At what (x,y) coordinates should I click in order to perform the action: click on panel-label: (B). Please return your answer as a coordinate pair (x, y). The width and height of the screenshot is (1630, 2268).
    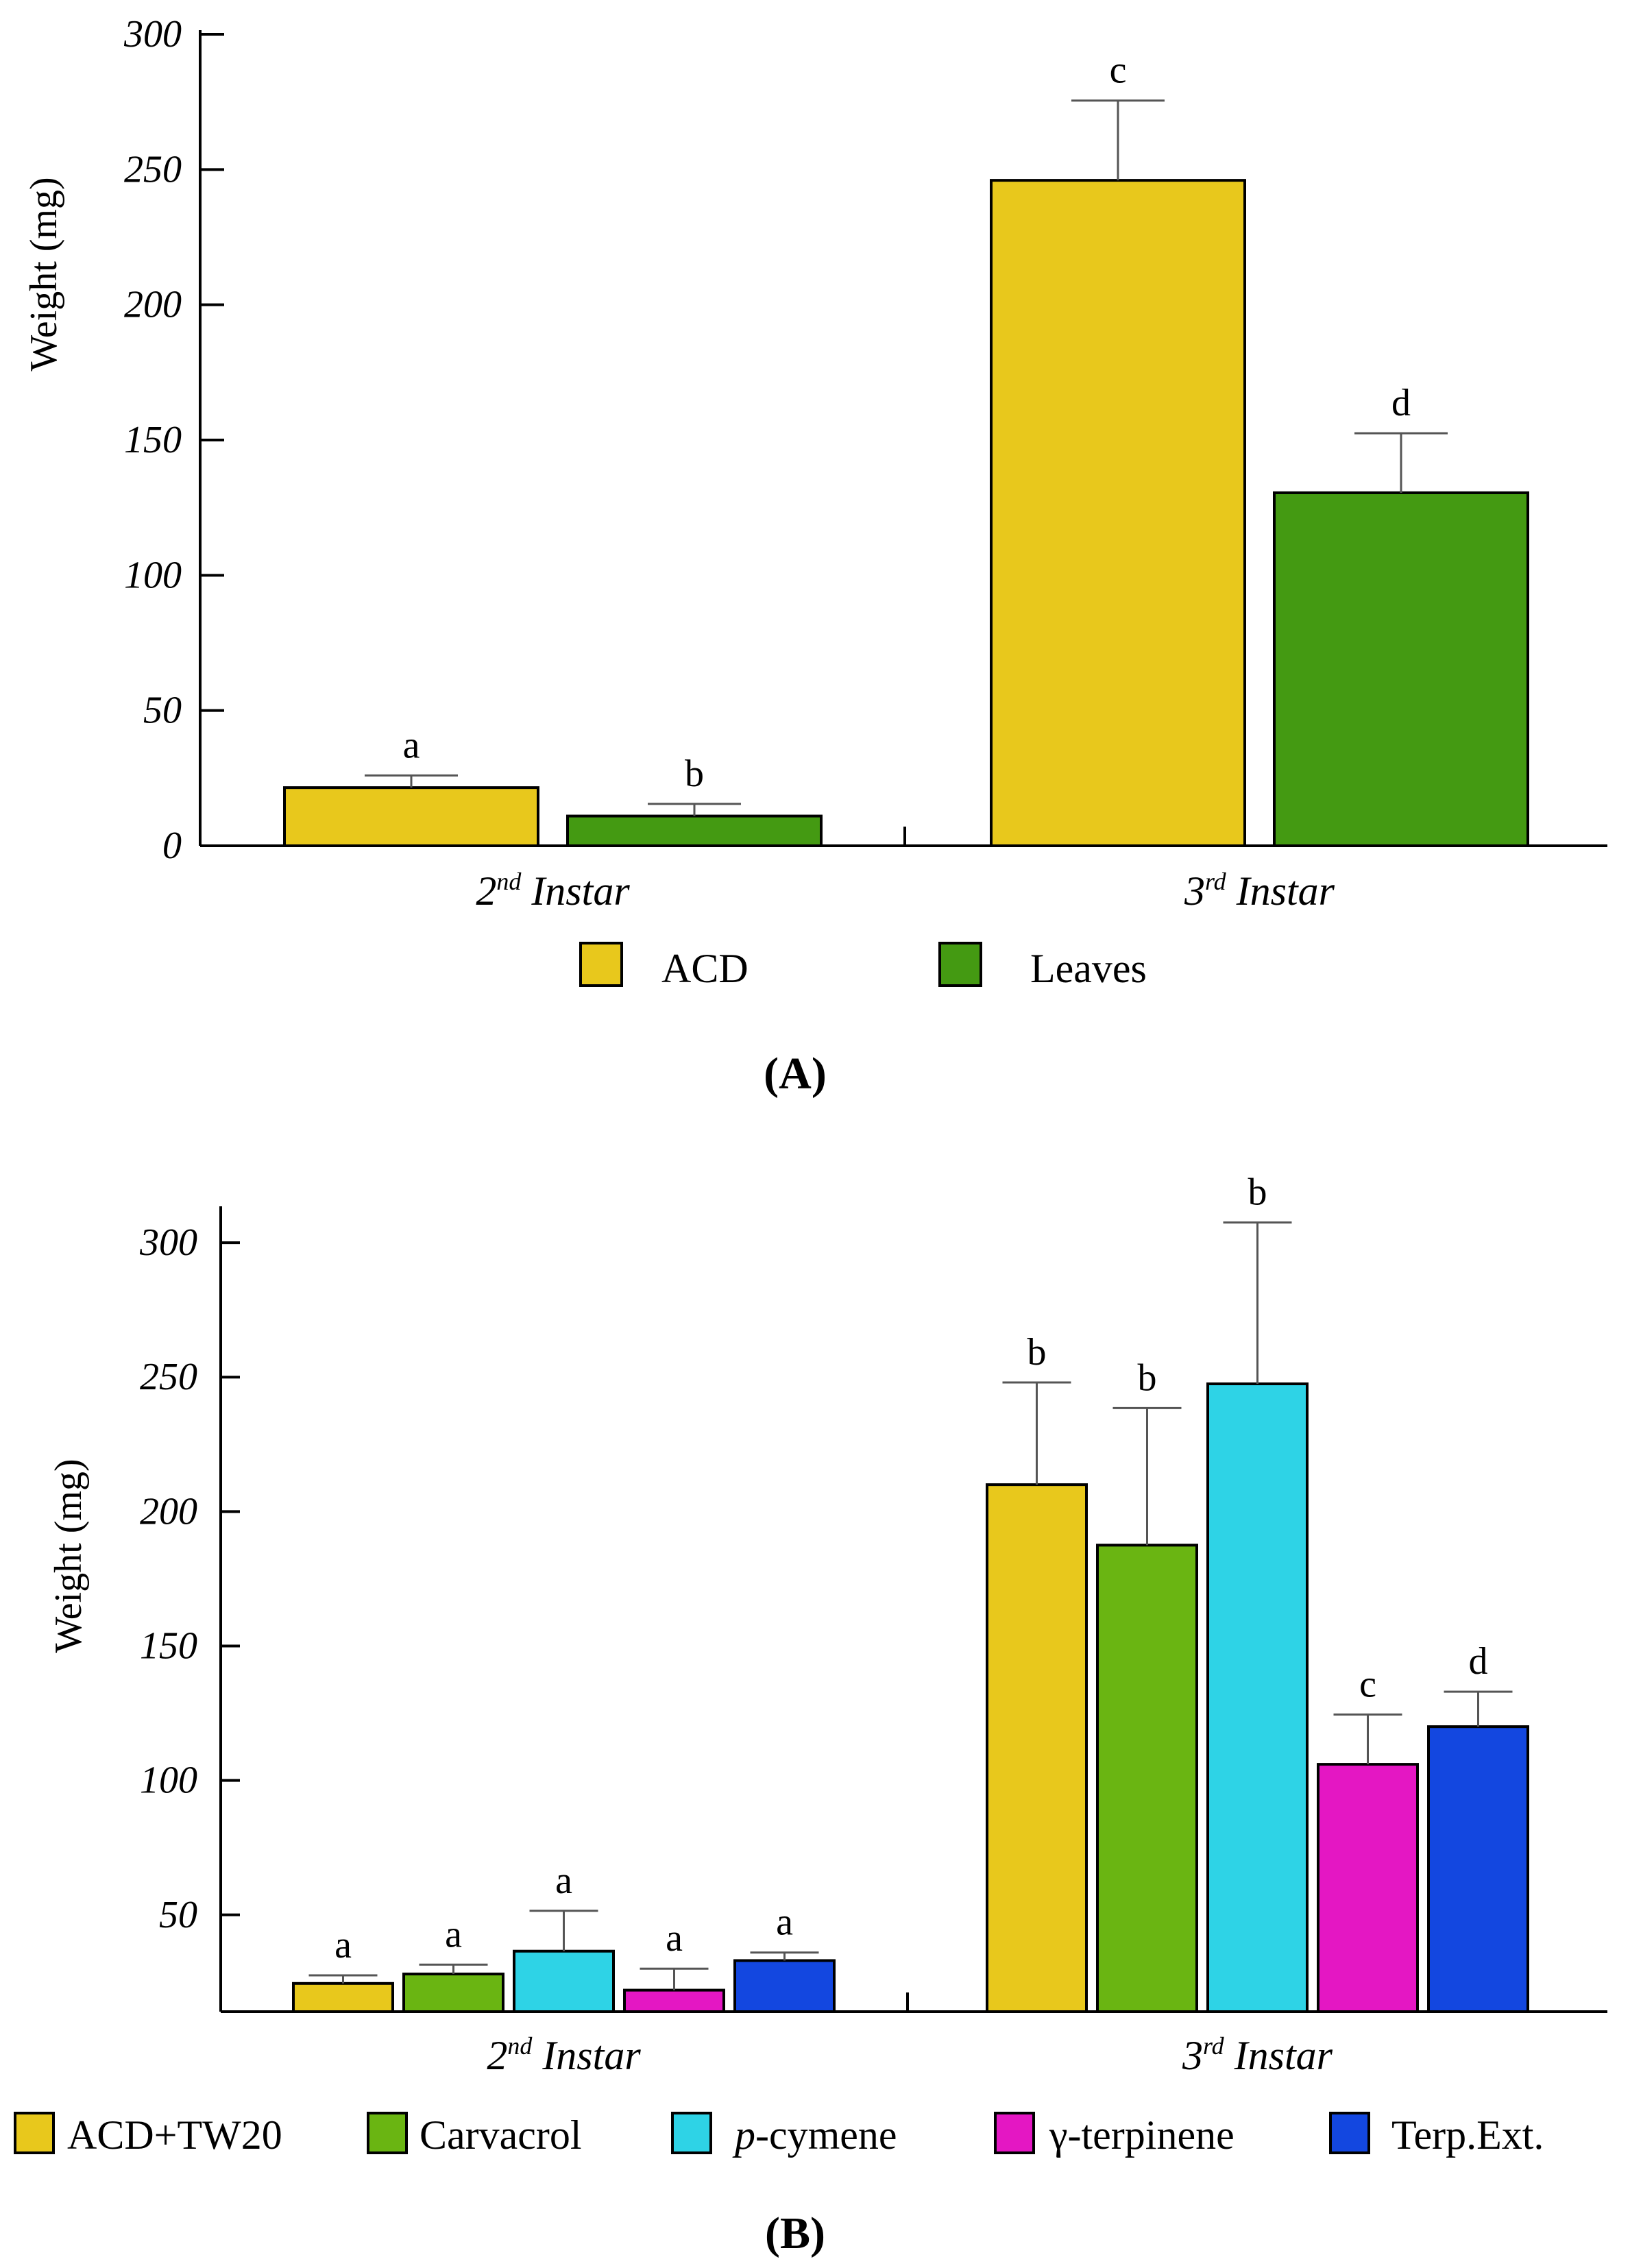
    Looking at the image, I should click on (795, 2233).